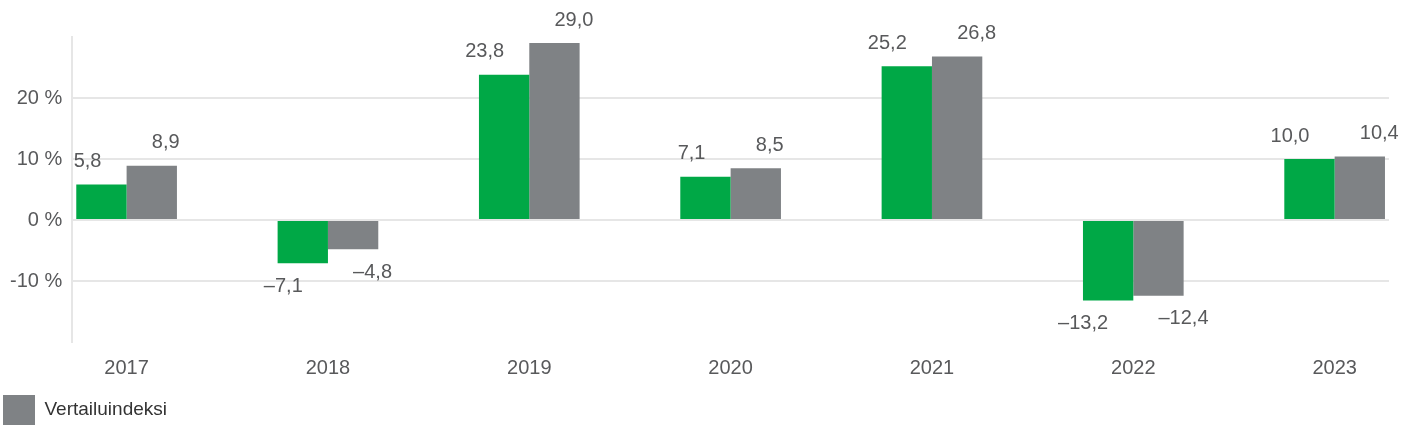 The width and height of the screenshot is (1417, 435). Describe the element at coordinates (106, 409) in the screenshot. I see `legend-label: Vertailuindeksi` at that location.